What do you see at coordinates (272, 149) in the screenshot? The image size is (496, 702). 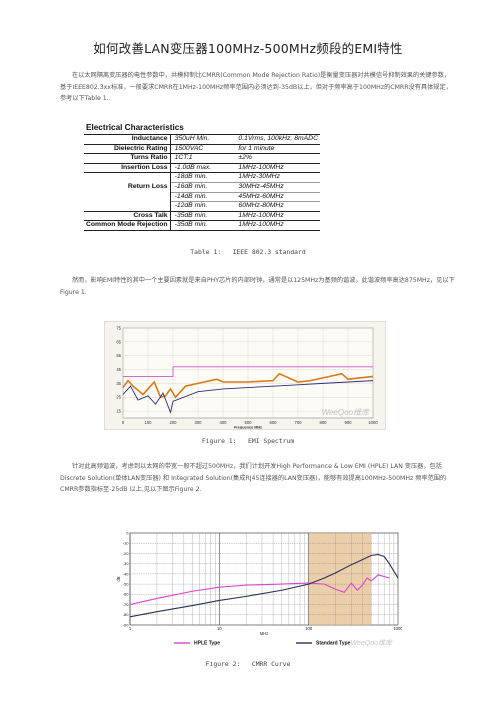 I see `row-condition: for 1 minute` at bounding box center [272, 149].